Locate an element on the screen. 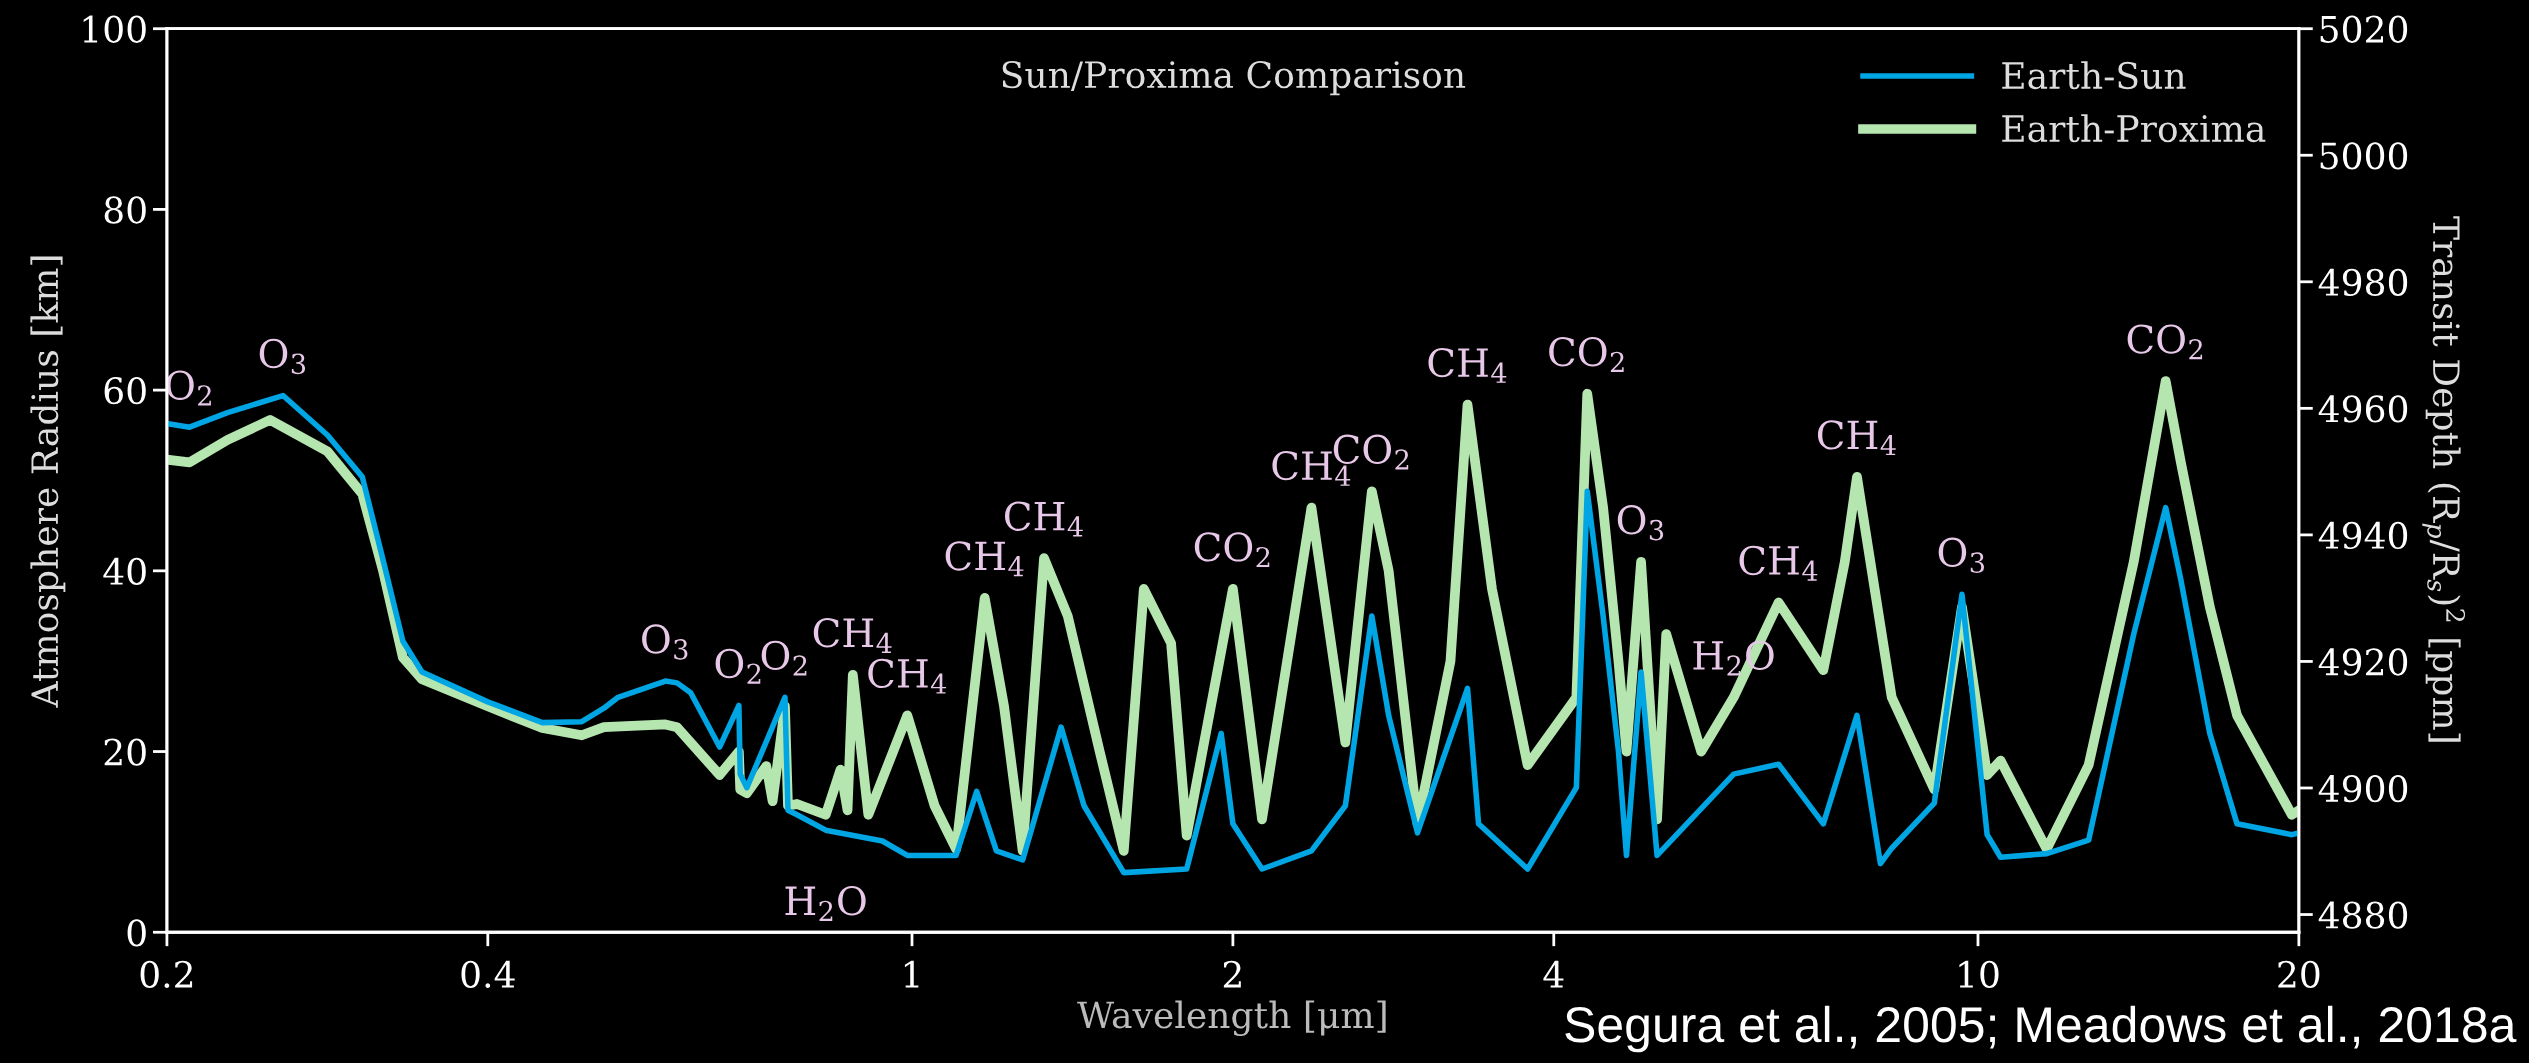 This screenshot has height=1063, width=2529. y-tick-label: 80 is located at coordinates (125, 210).